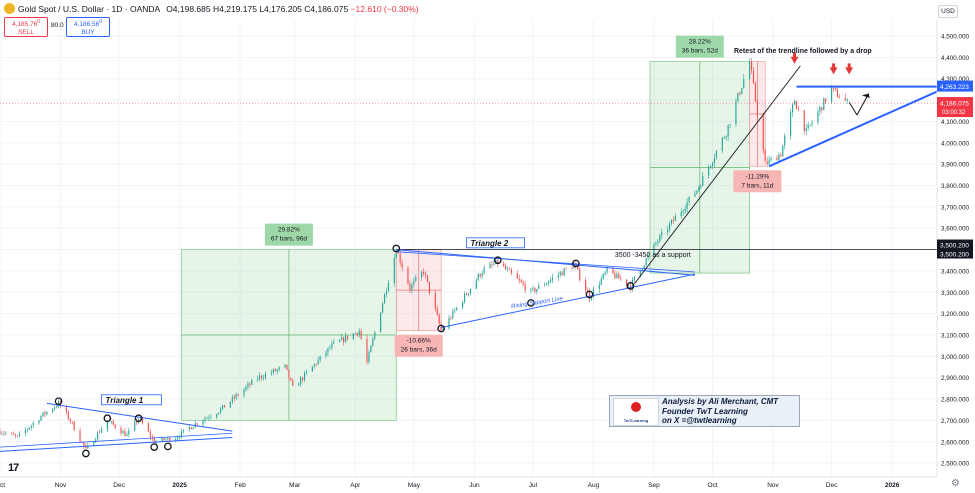 The height and width of the screenshot is (493, 975). What do you see at coordinates (125, 400) in the screenshot?
I see `triangle-1-label: Triangle 1` at bounding box center [125, 400].